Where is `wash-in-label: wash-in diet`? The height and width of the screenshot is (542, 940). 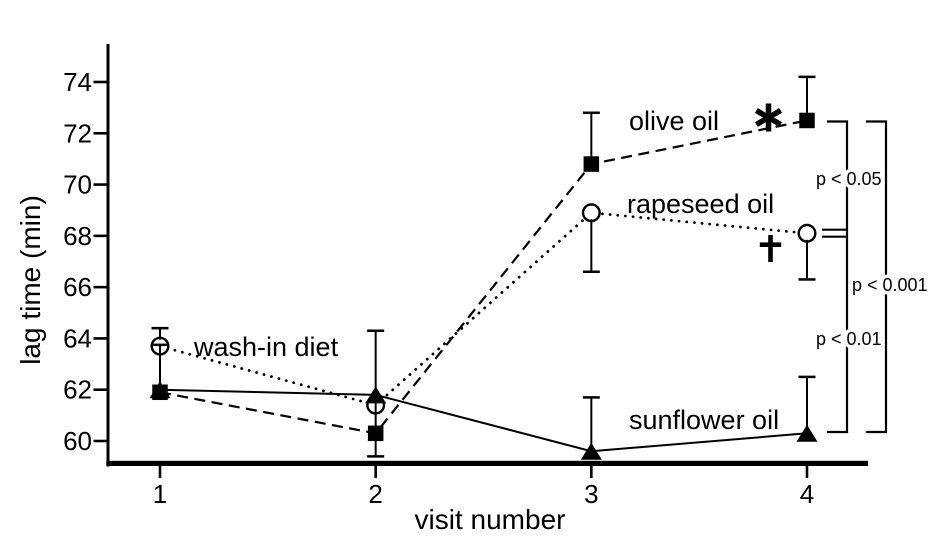
wash-in-label: wash-in diet is located at coordinates (266, 347).